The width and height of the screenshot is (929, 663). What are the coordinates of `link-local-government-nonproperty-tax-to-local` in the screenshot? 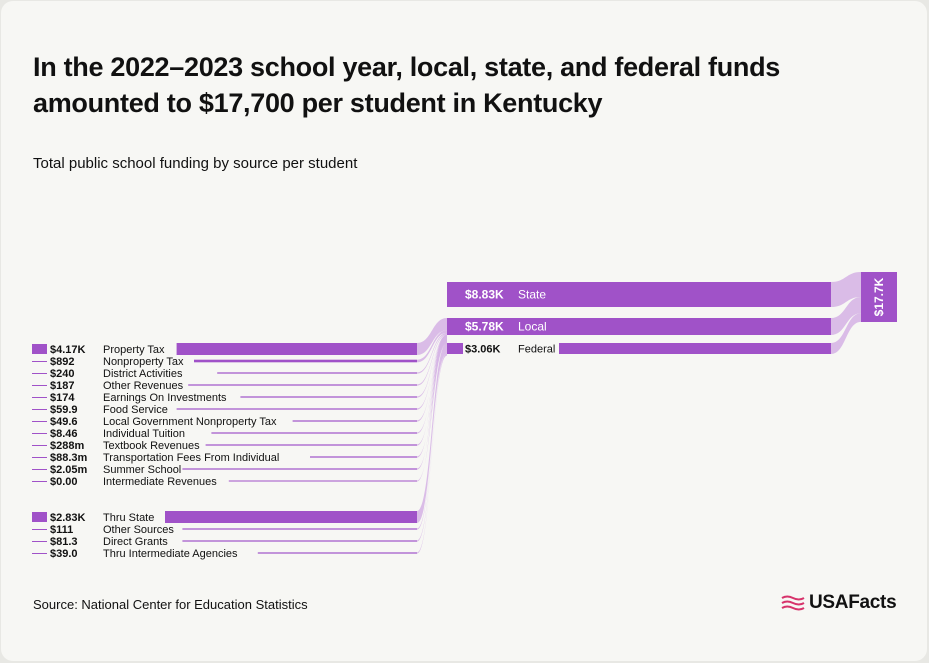 It's located at (432, 378).